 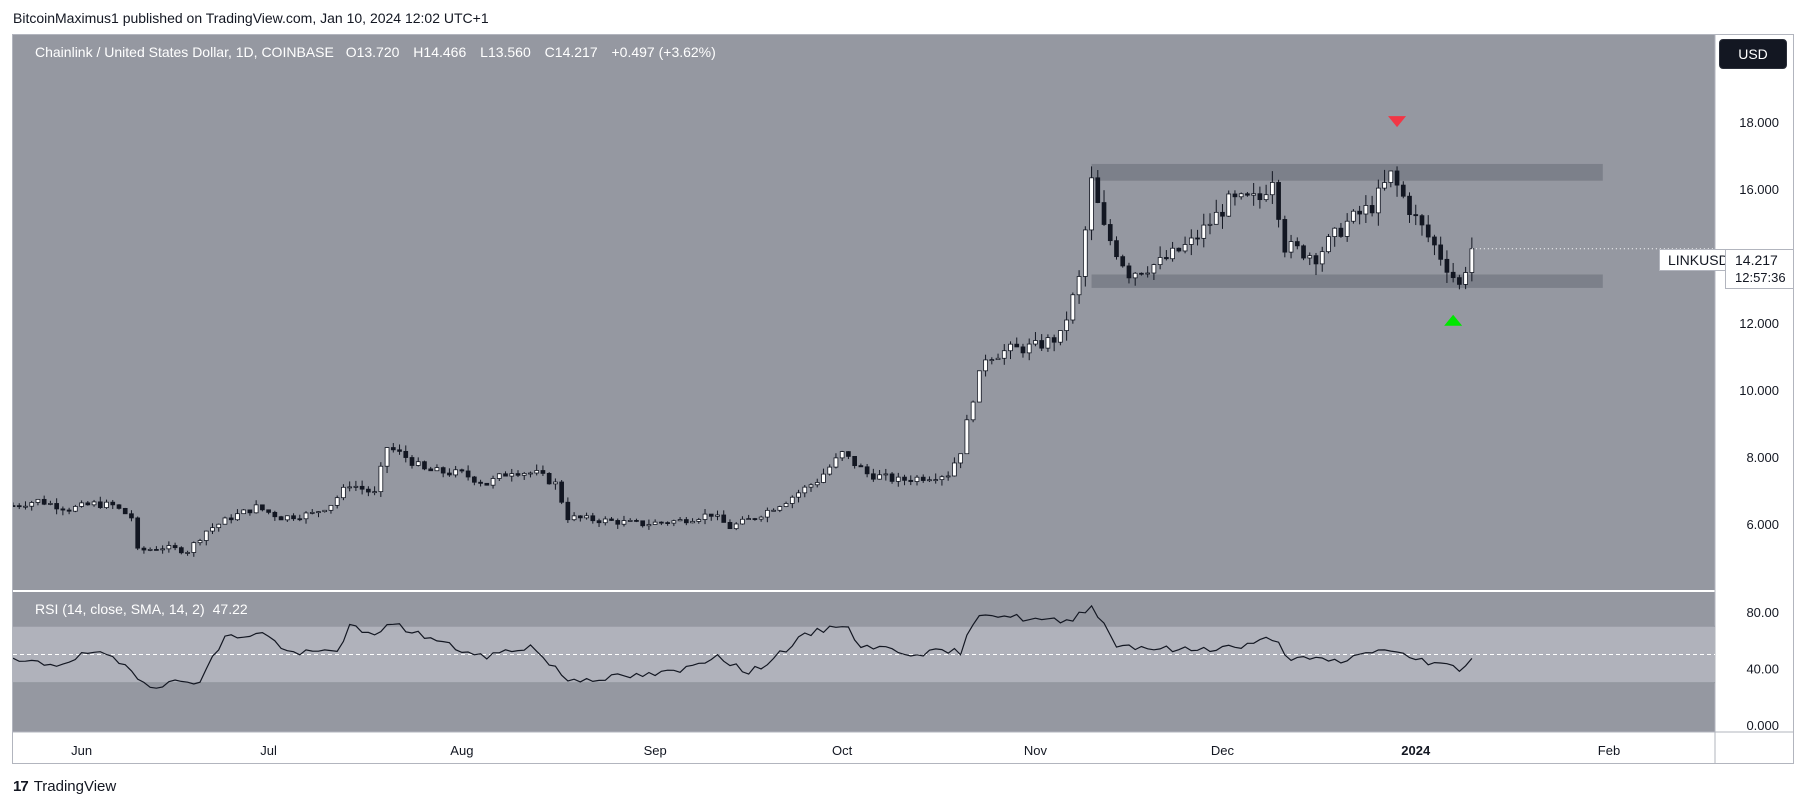 I want to click on brand-name: TradingView, so click(x=75, y=786).